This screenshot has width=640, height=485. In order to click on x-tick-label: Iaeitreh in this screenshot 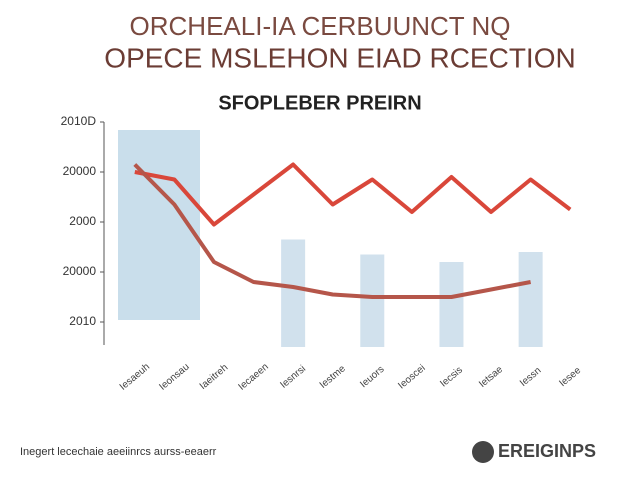, I will do `click(214, 377)`.